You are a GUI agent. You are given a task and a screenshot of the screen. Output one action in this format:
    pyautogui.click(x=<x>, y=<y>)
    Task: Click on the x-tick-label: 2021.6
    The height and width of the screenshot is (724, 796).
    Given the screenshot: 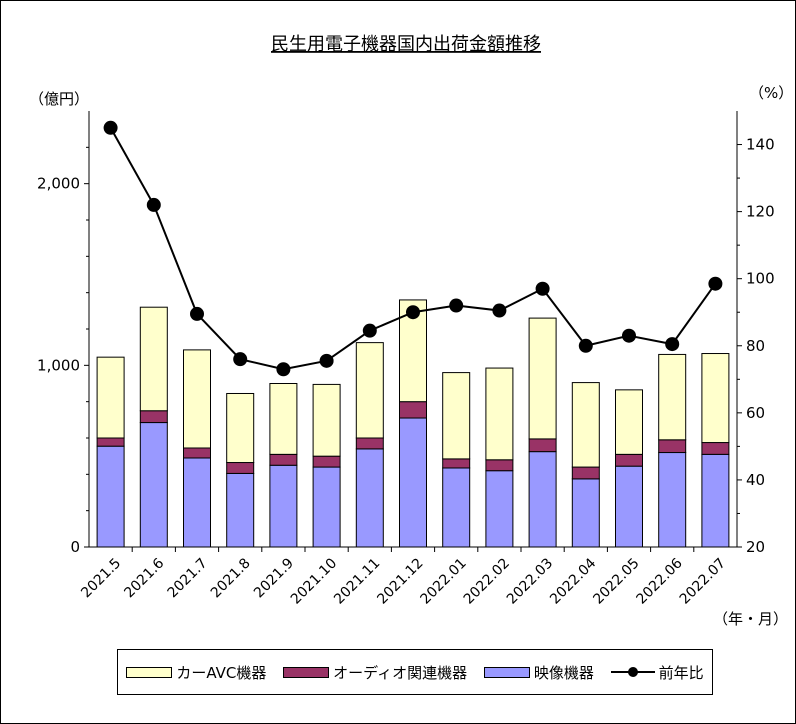 What is the action you would take?
    pyautogui.click(x=144, y=578)
    